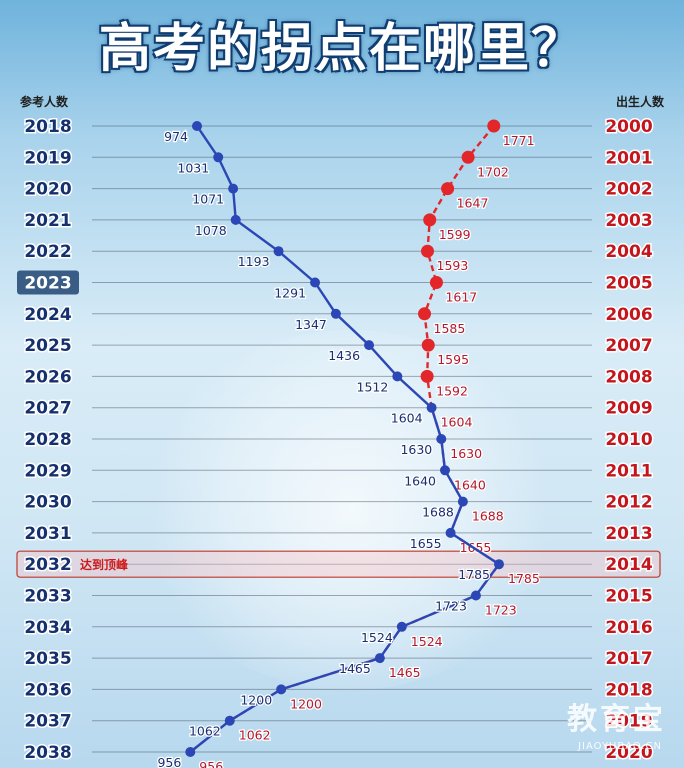  What do you see at coordinates (453, 265) in the screenshot?
I see `birth-value-label: 1593` at bounding box center [453, 265].